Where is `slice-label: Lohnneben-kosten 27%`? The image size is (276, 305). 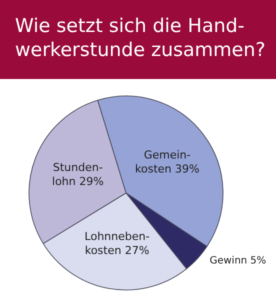 slice-label: Lohnneben-kosten 27% is located at coordinates (117, 244).